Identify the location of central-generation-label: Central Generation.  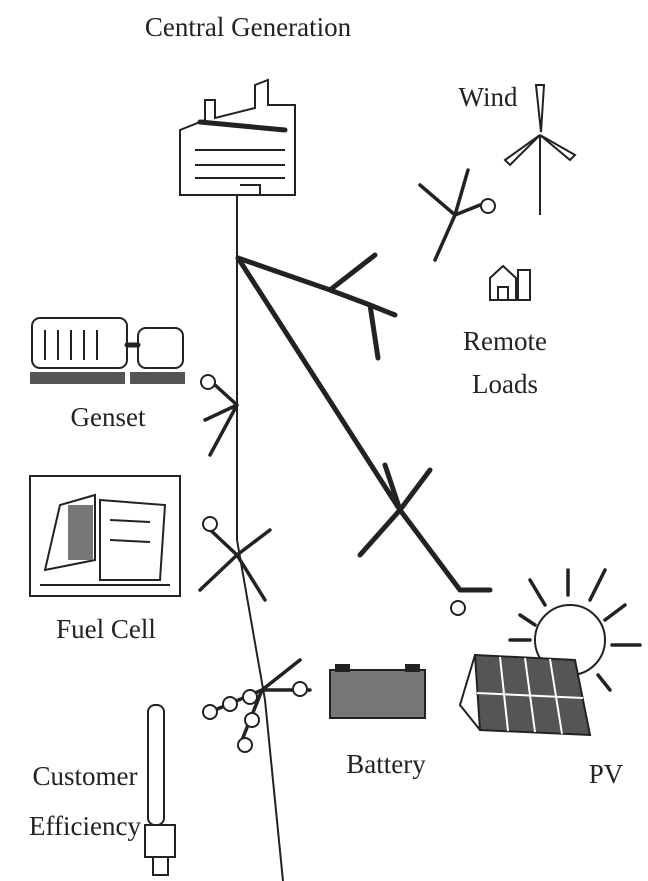
(248, 27).